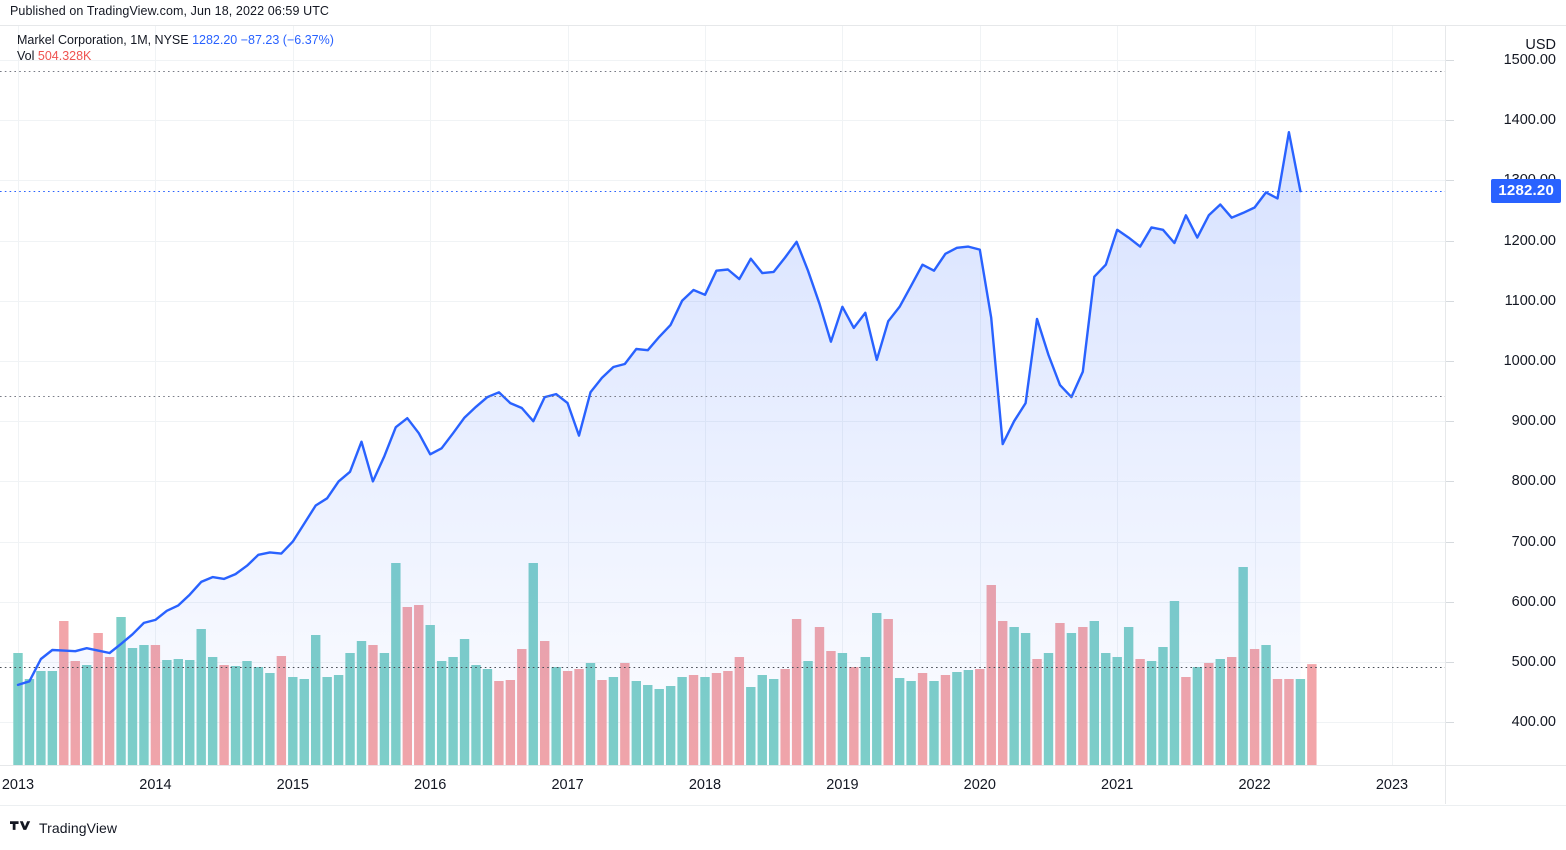 This screenshot has width=1566, height=850. Describe the element at coordinates (567, 785) in the screenshot. I see `time-axis-year: 2017` at that location.